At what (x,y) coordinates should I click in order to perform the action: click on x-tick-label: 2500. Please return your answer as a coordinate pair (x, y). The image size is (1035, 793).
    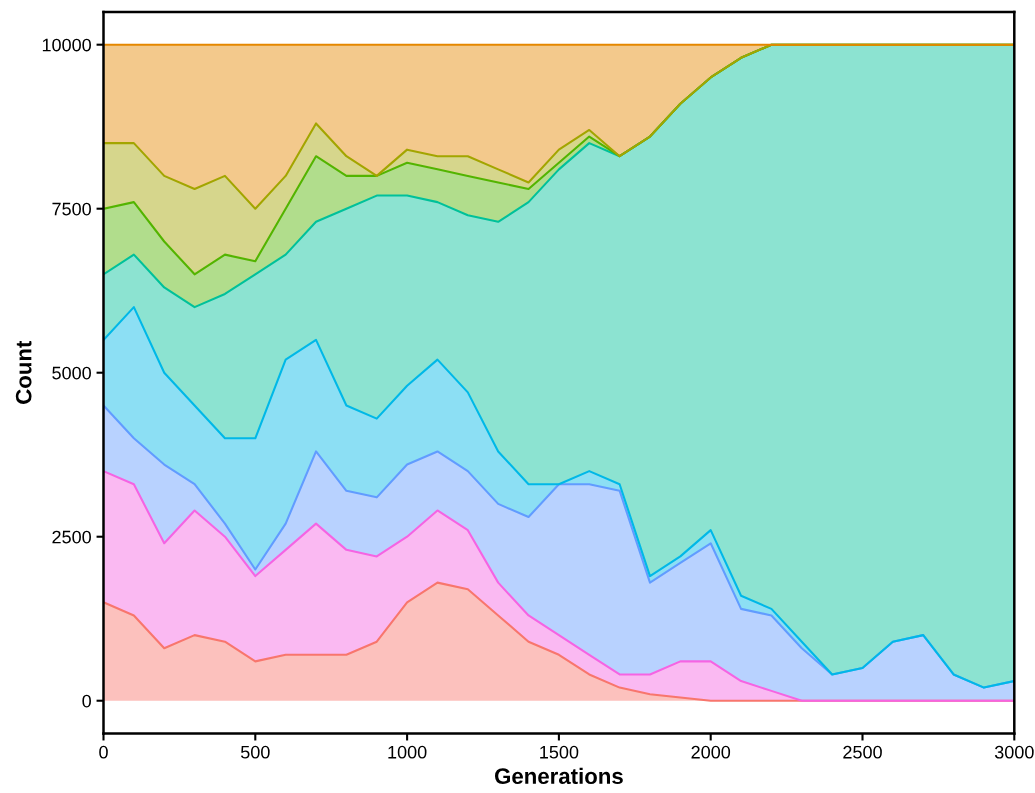
    Looking at the image, I should click on (862, 752).